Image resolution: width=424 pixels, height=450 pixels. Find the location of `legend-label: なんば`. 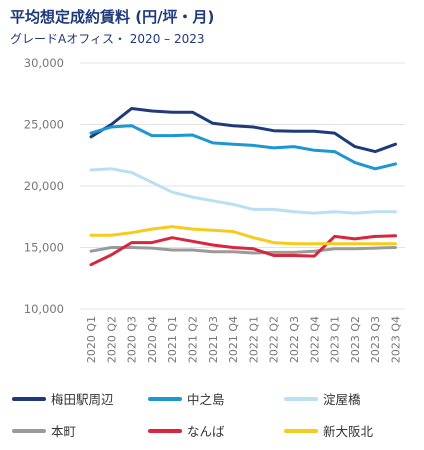

legend-label: なんば is located at coordinates (206, 431).